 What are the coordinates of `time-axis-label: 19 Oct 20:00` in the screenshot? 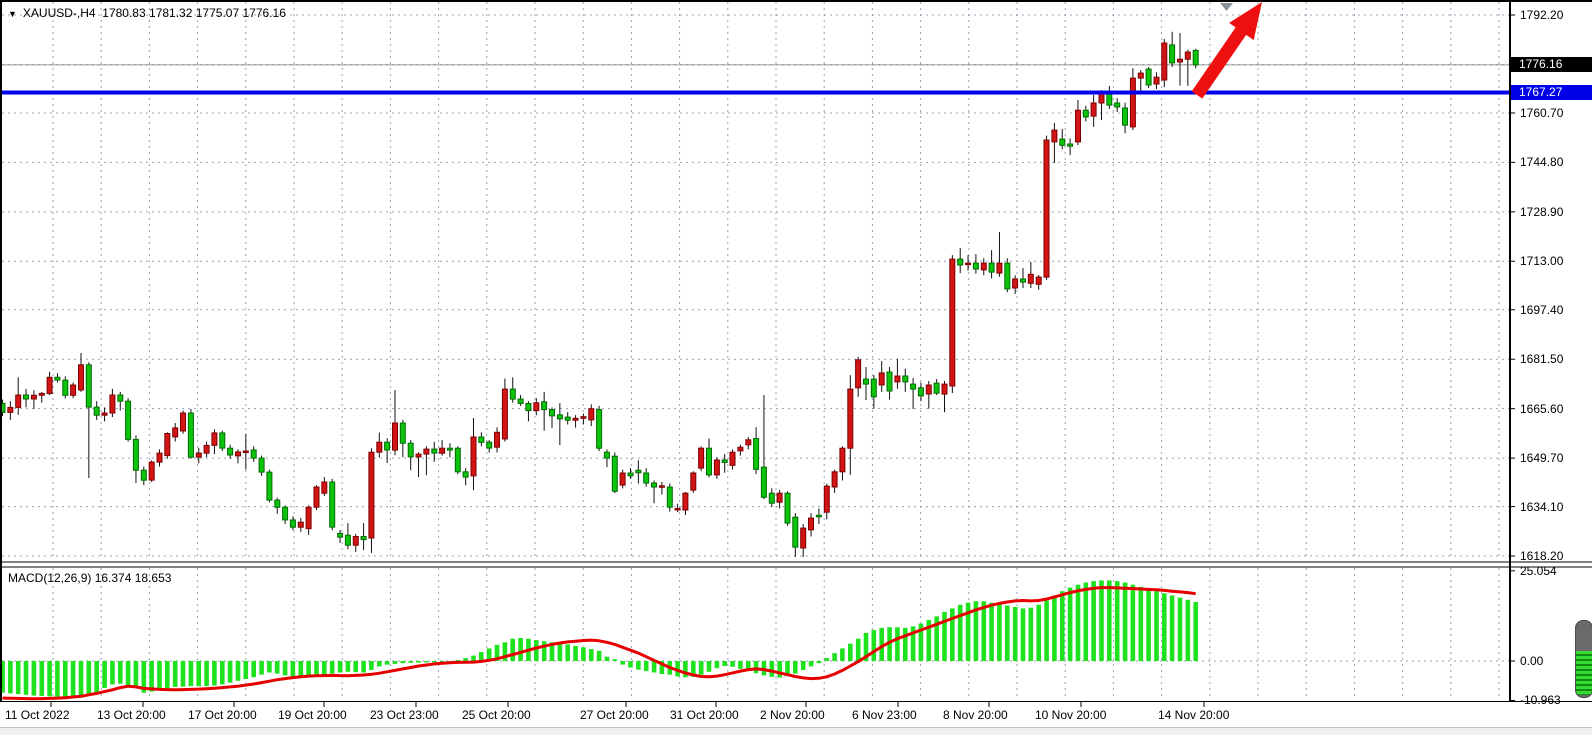 It's located at (312, 715).